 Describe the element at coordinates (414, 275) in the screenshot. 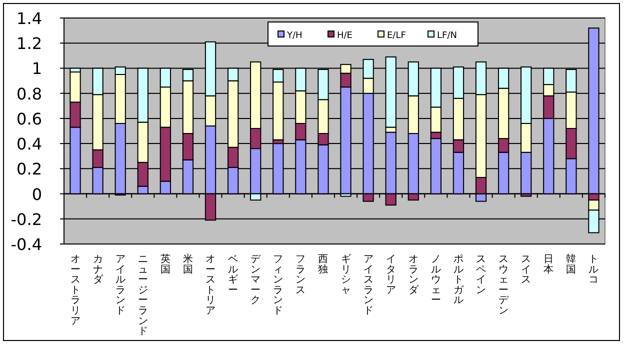

I see `x-tick-label: オランダ` at that location.